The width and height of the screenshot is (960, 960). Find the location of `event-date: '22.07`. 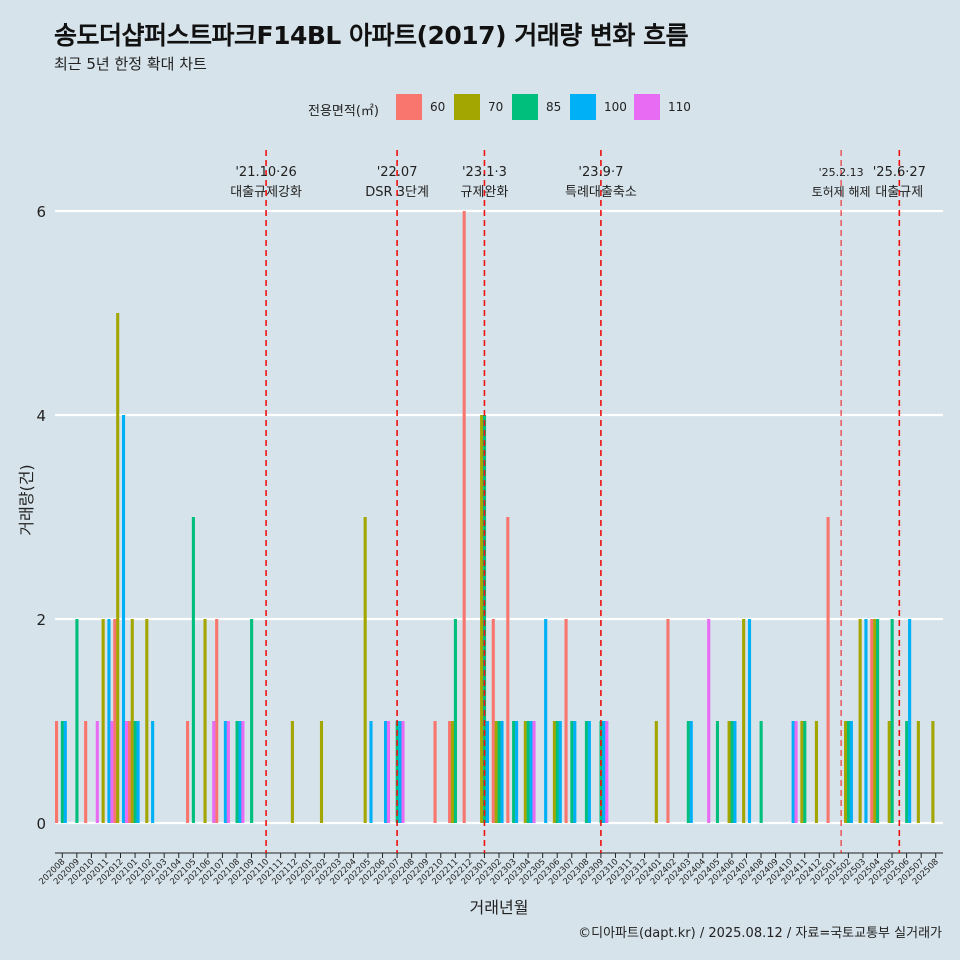

event-date: '22.07 is located at coordinates (397, 172).